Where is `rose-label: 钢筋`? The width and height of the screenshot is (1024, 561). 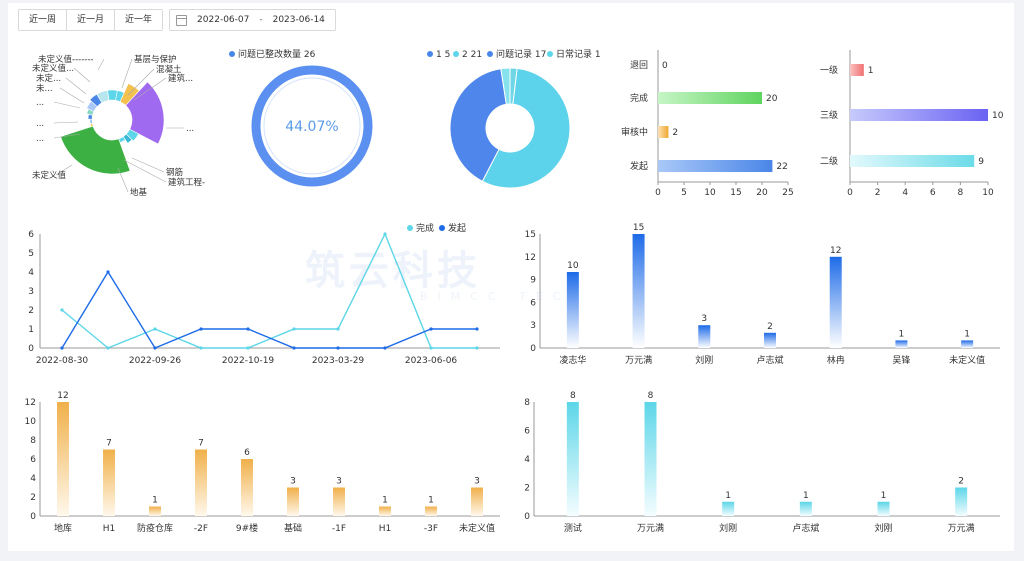 rose-label: 钢筋 is located at coordinates (174, 172).